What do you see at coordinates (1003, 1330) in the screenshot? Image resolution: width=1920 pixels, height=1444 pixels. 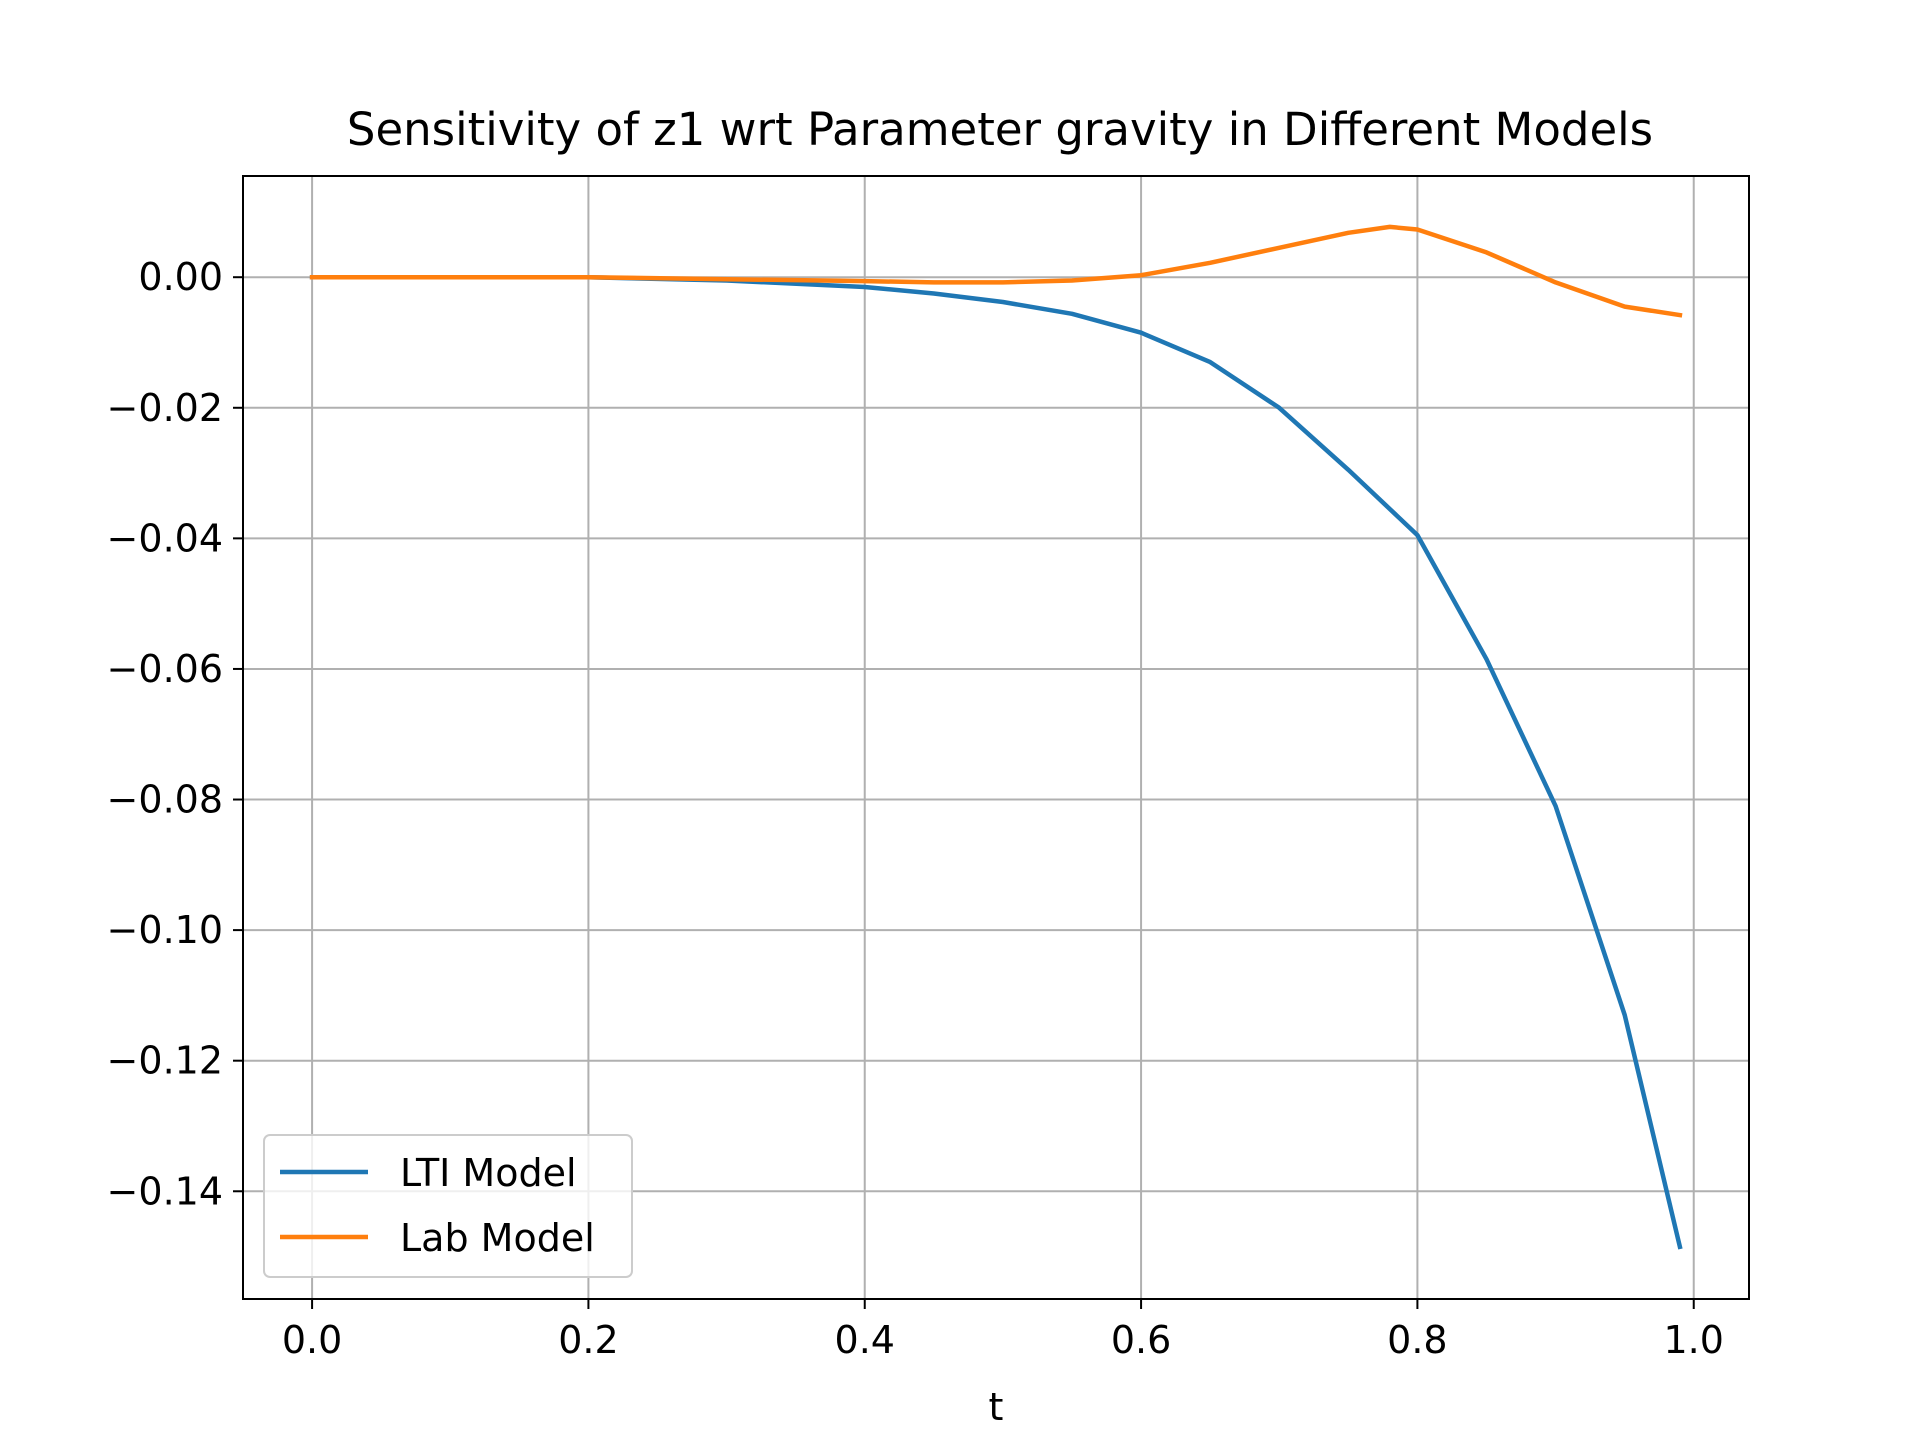 I see `x-axis-ticks: 0.0 0.2 0.4 0.6 0.8 1.0` at bounding box center [1003, 1330].